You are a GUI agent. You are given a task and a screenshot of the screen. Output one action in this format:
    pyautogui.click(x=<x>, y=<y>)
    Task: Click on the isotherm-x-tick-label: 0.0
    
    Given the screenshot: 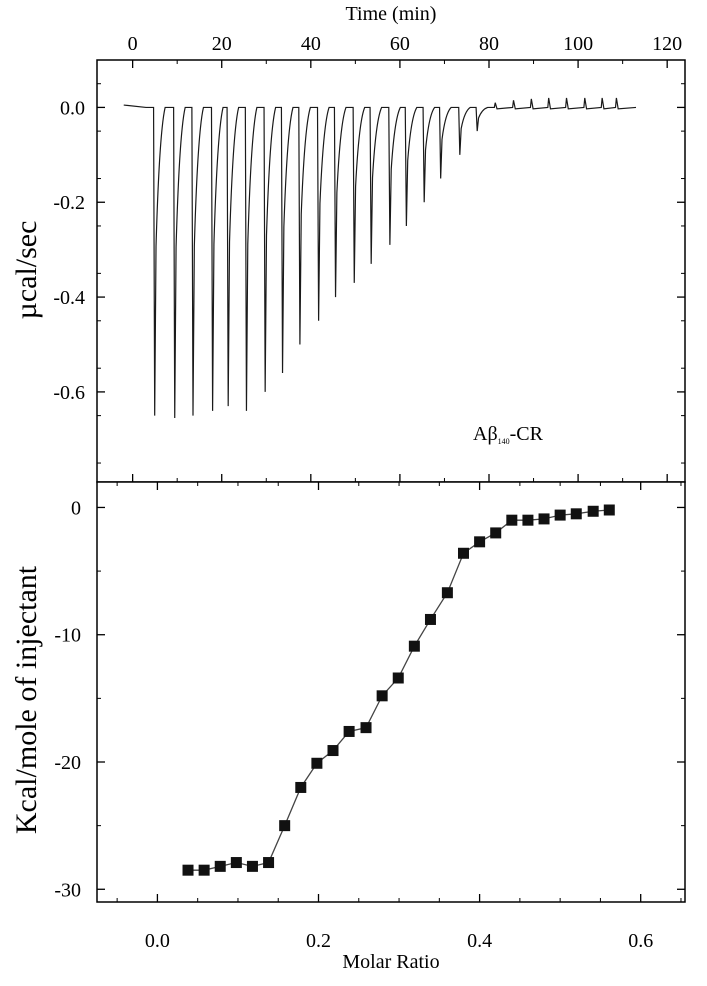 What is the action you would take?
    pyautogui.click(x=157, y=941)
    